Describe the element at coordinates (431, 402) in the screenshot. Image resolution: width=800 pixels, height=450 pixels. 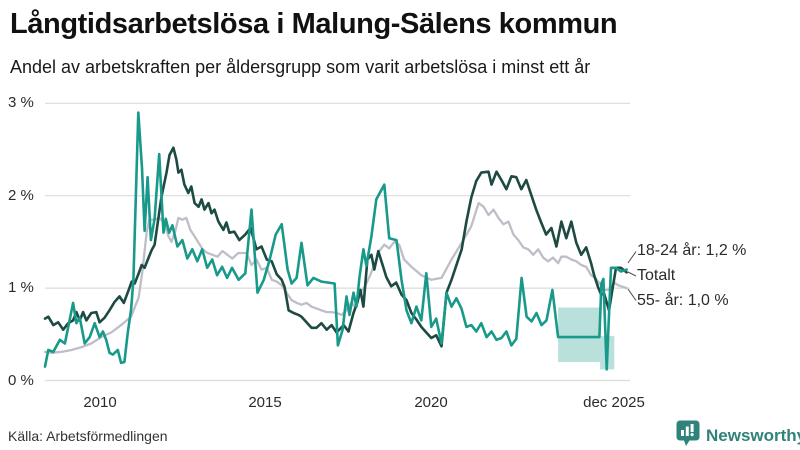
I see `x-axis-tick-2020: 2020` at that location.